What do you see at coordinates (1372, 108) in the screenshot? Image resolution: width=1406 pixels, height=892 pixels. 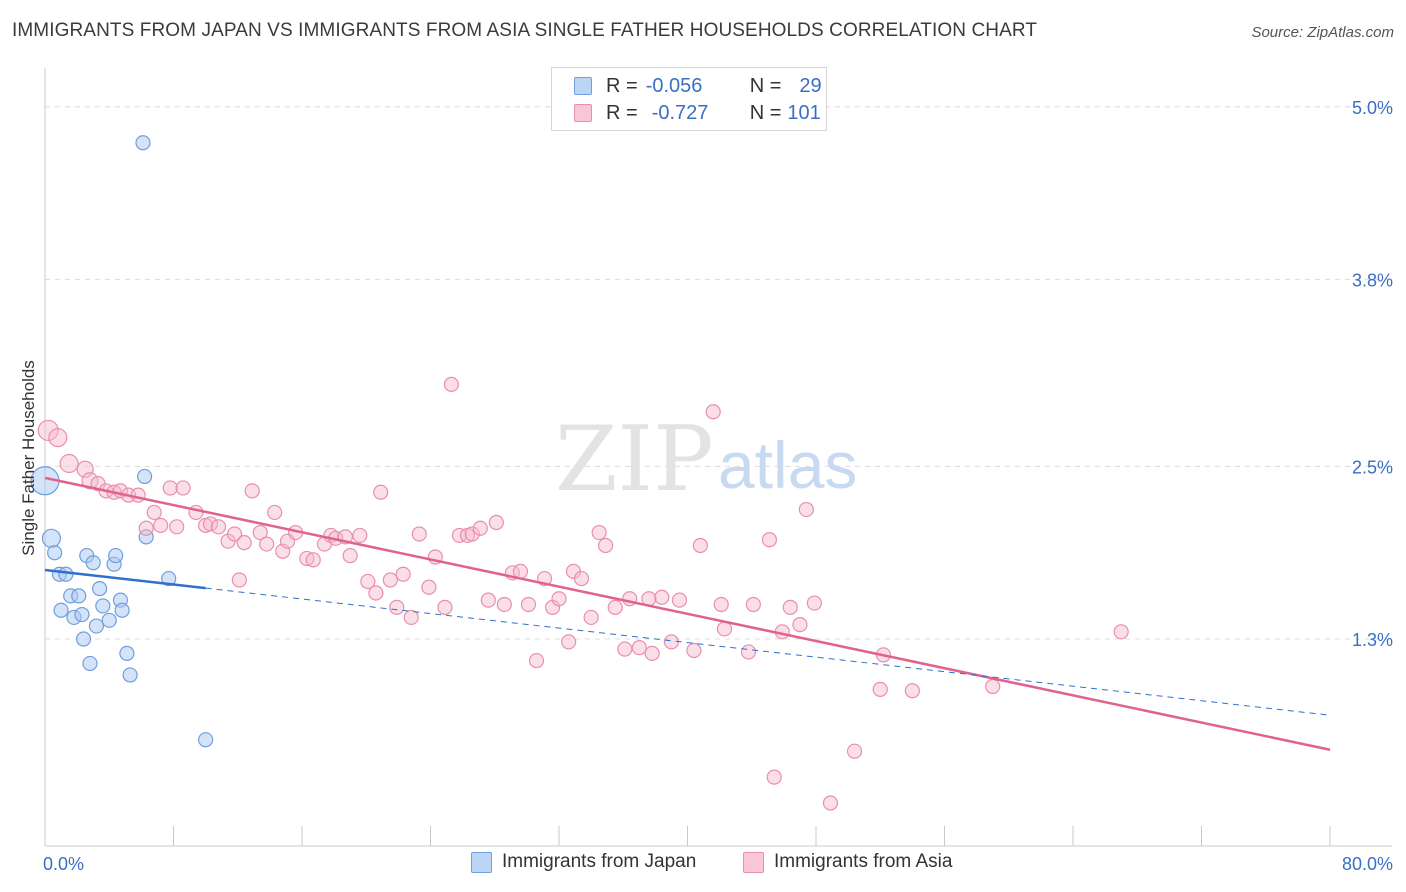 I see `y-tick-label: 5.0%` at bounding box center [1372, 108].